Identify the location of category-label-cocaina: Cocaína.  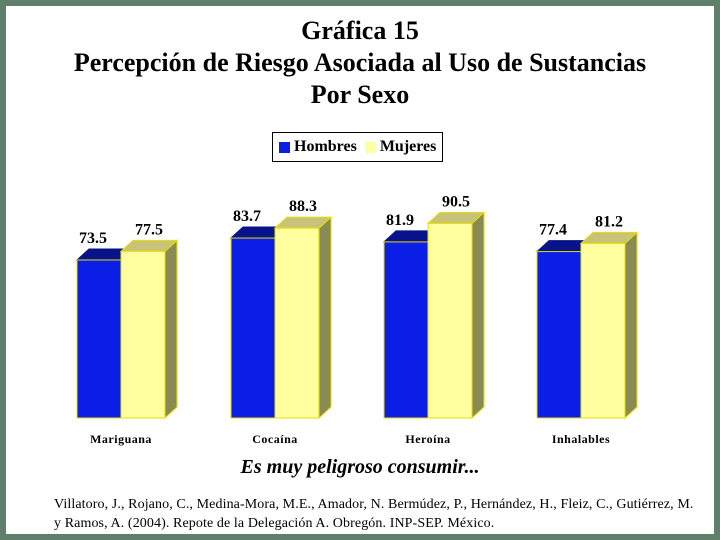
(275, 439).